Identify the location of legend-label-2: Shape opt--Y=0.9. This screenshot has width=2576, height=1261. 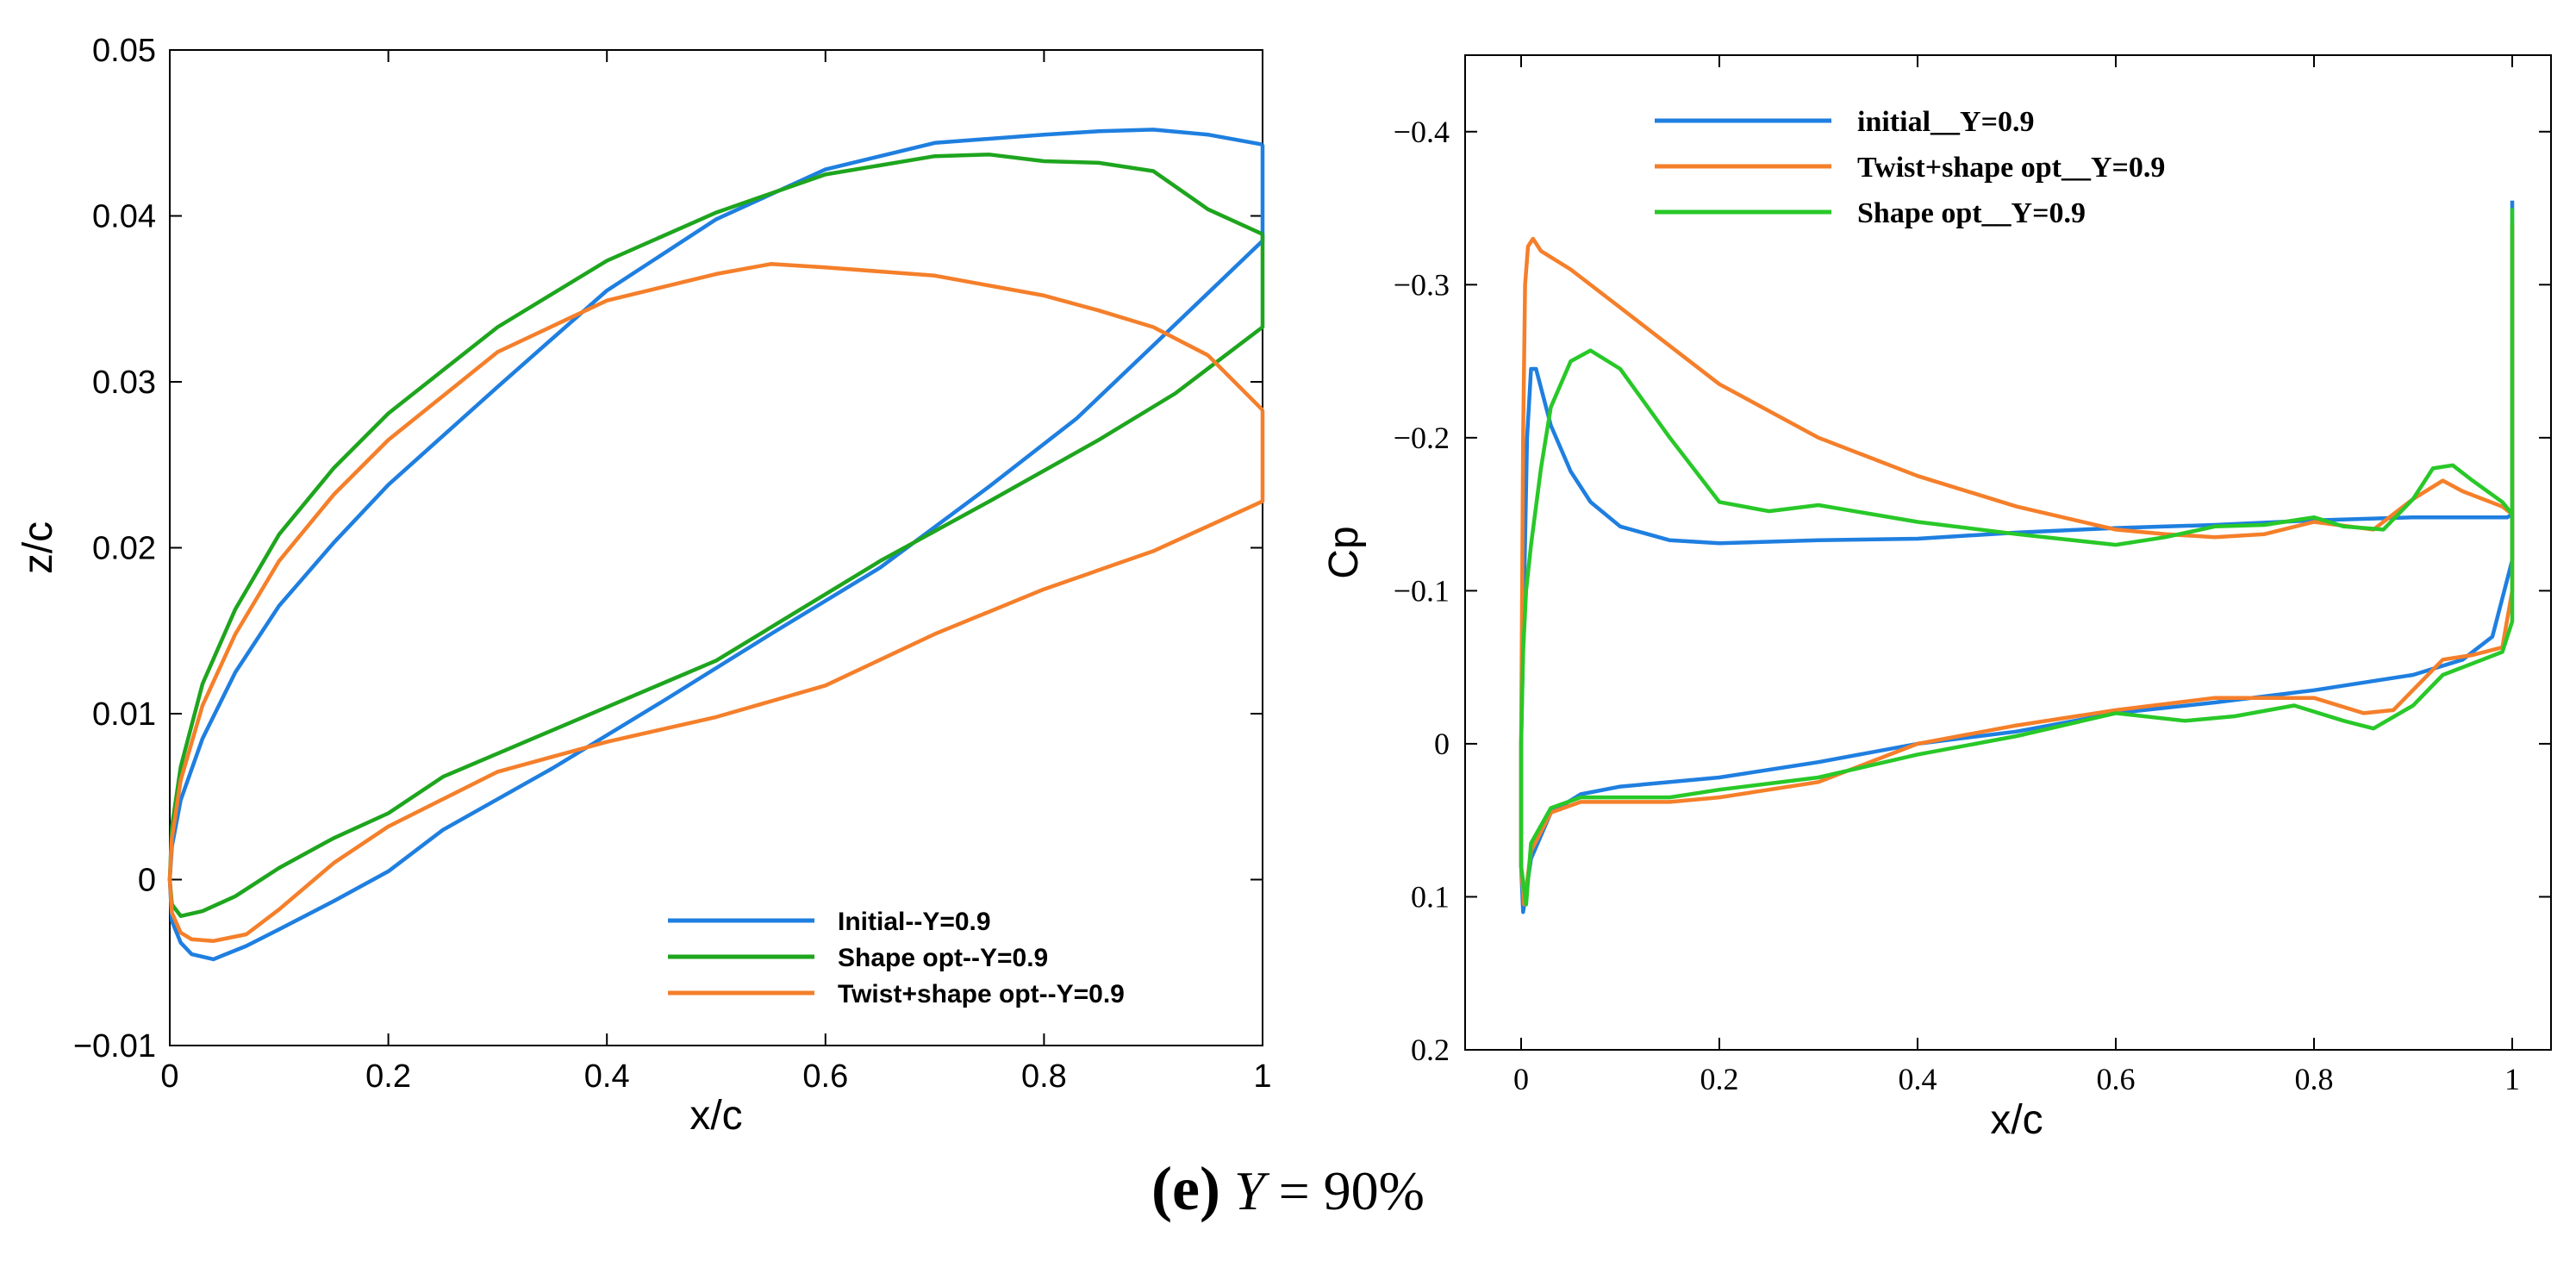
(943, 958).